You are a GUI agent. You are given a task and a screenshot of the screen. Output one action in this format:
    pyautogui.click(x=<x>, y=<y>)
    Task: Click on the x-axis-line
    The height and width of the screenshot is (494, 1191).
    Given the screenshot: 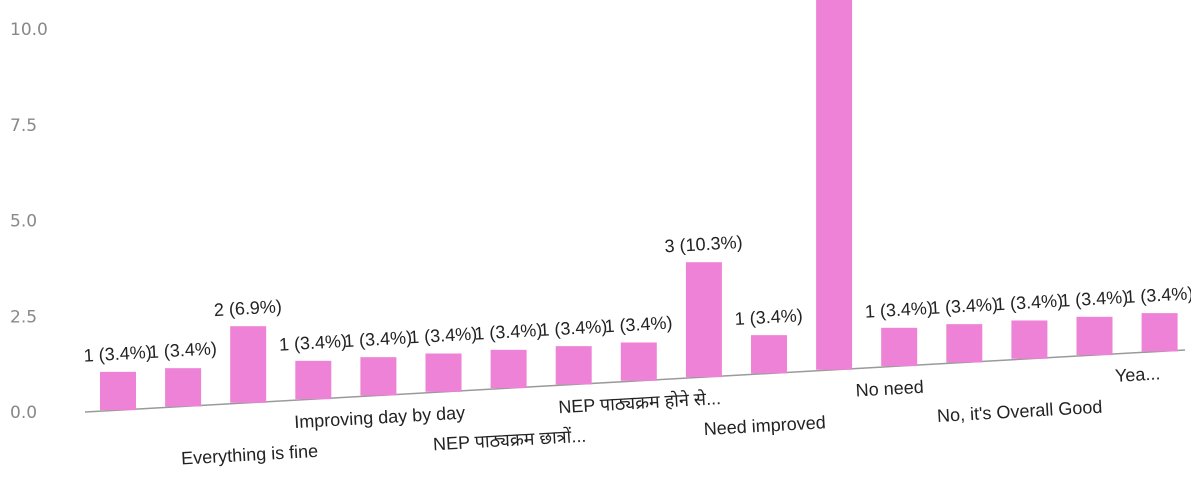 What is the action you would take?
    pyautogui.click(x=635, y=381)
    